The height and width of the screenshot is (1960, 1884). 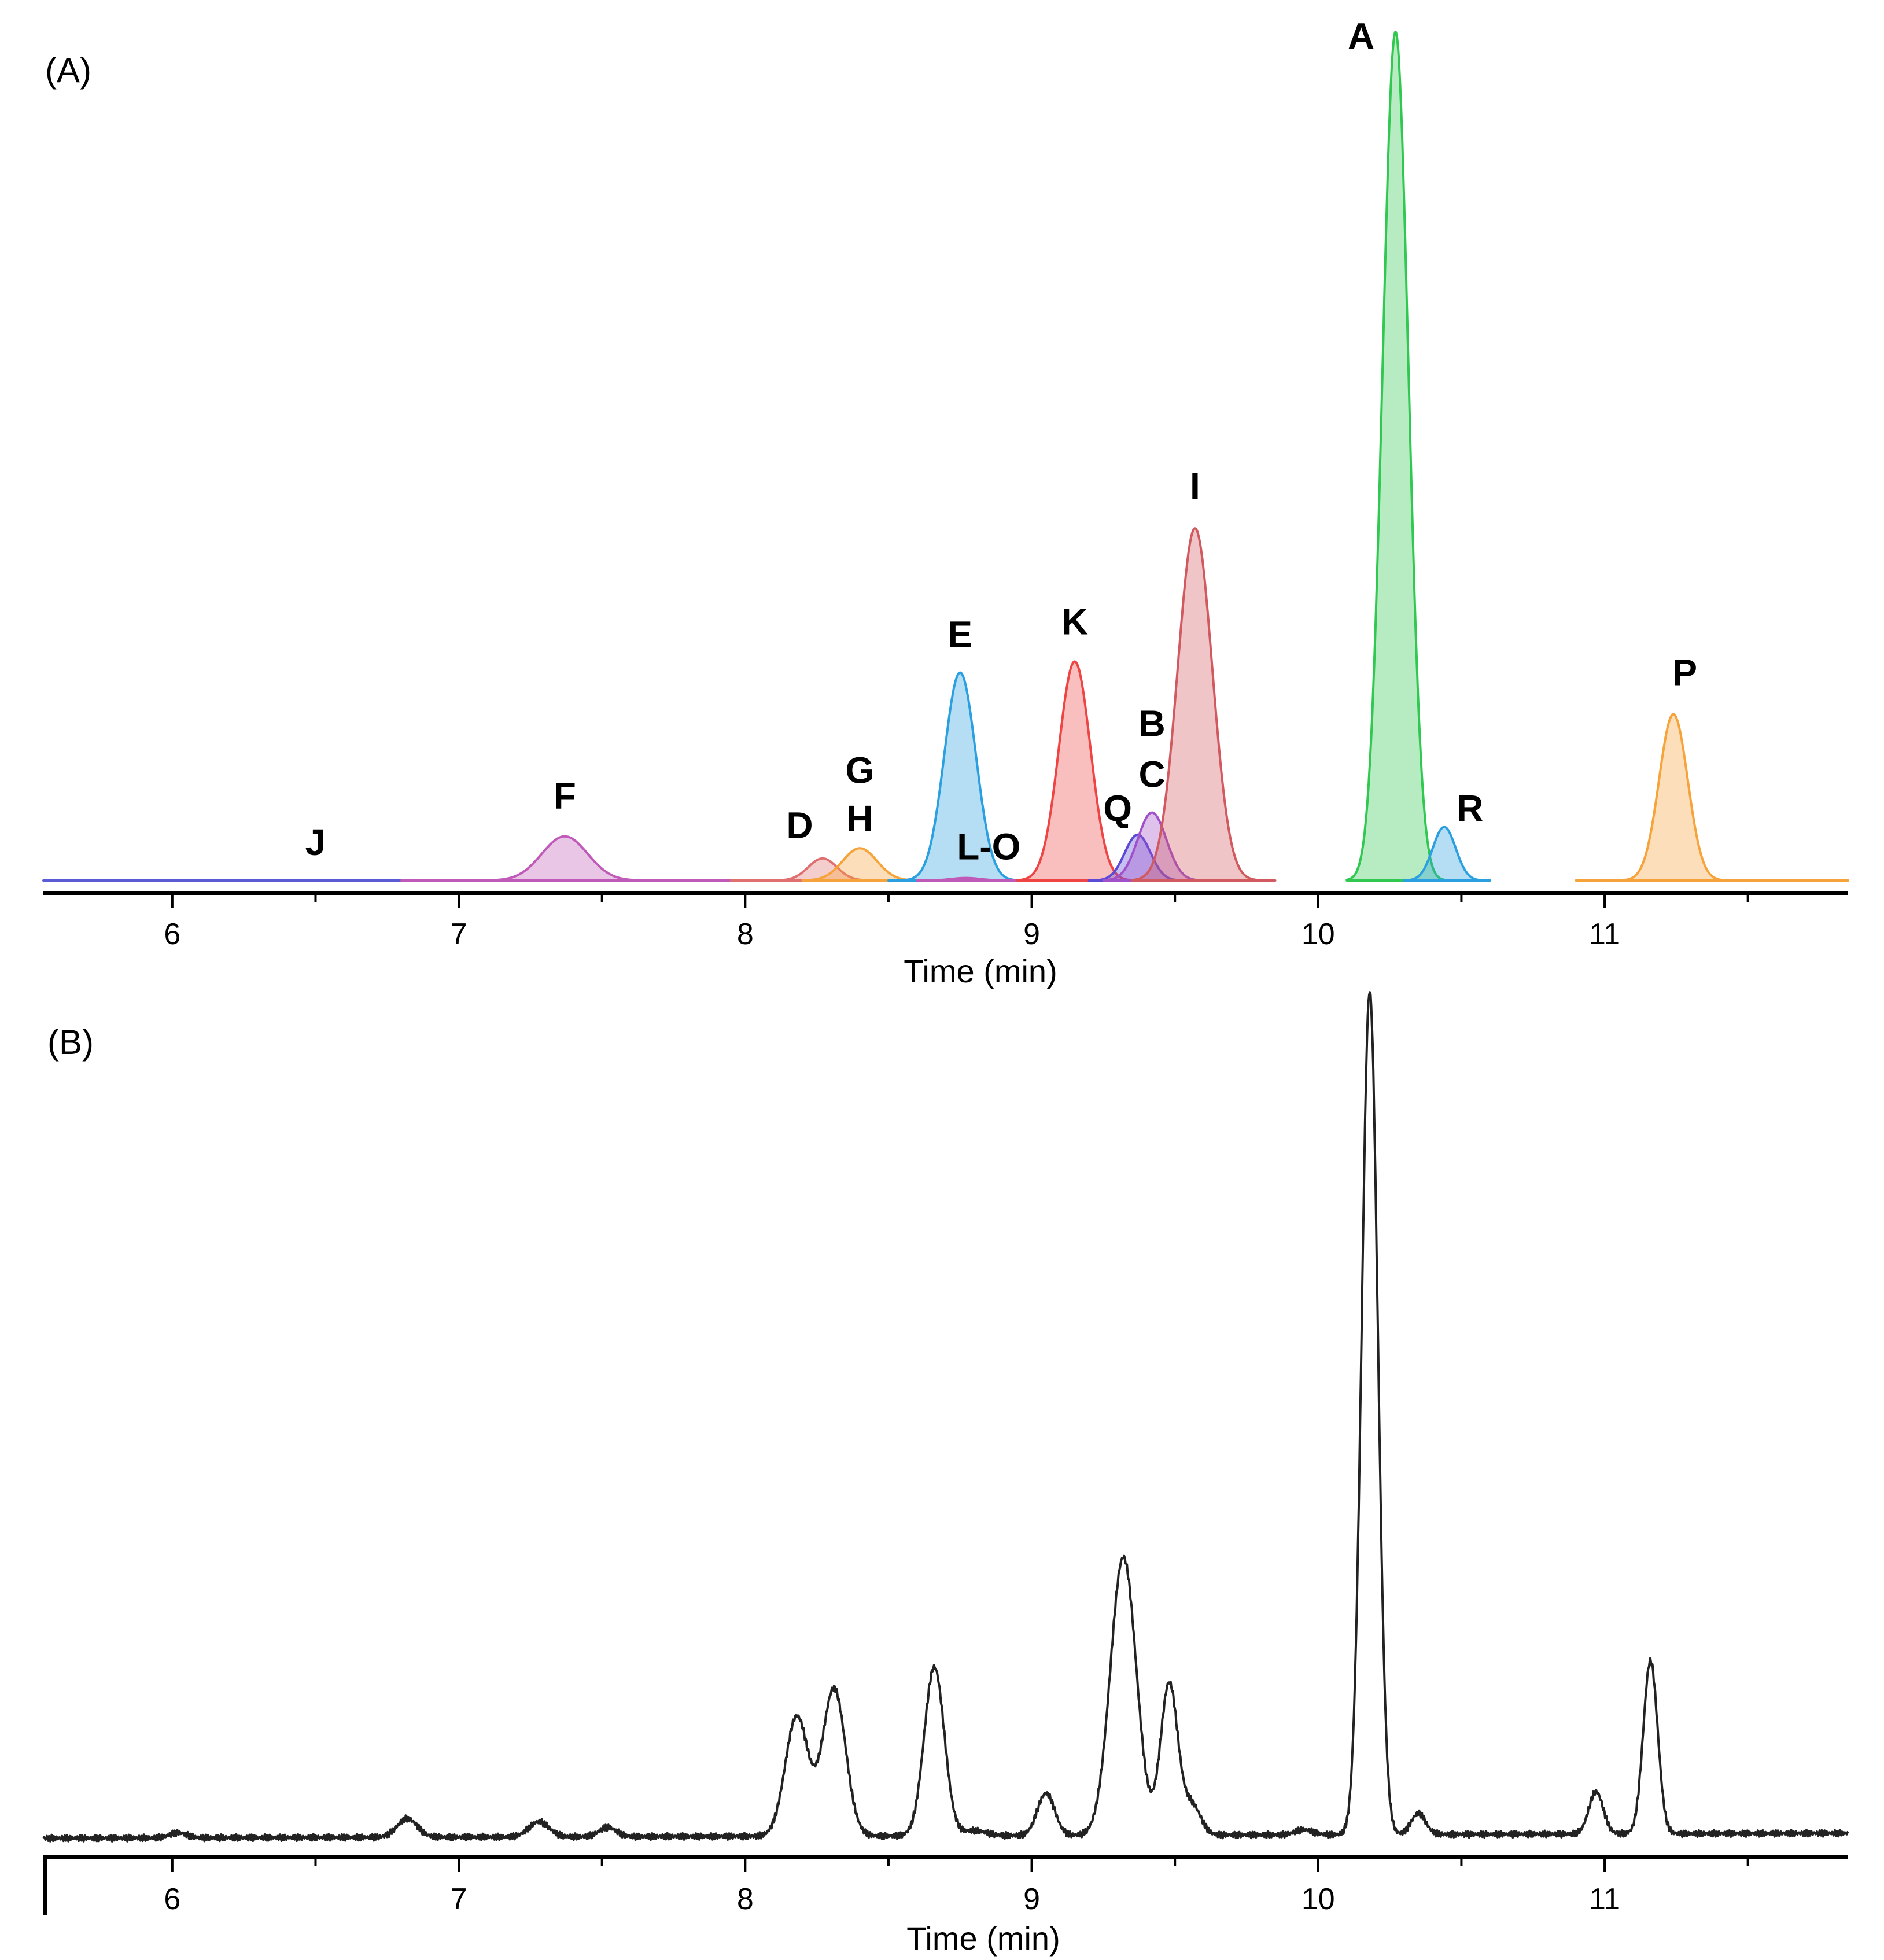 I want to click on peak-label-g: G, so click(x=860, y=770).